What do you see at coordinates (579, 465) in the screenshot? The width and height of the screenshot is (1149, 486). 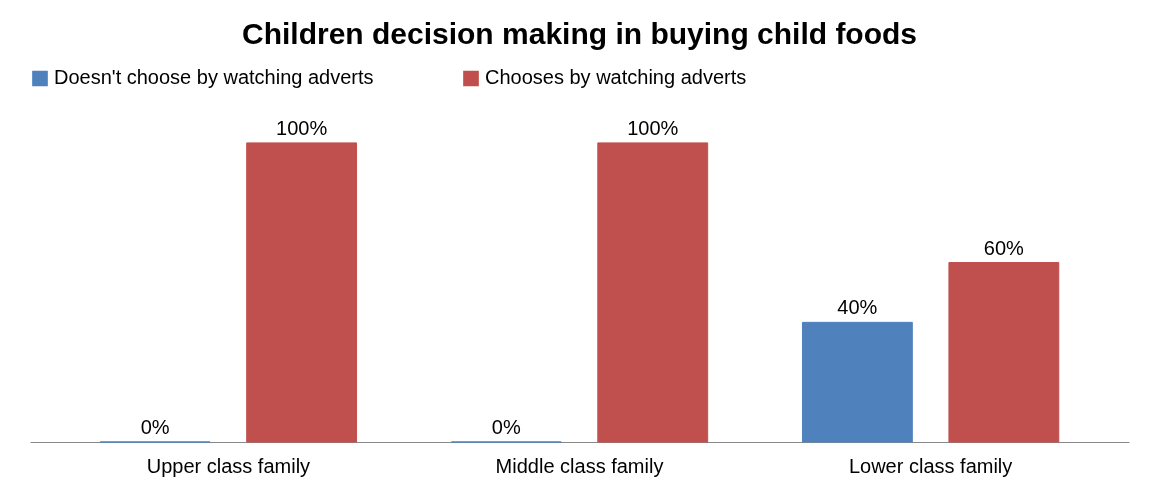 I see `x-tick-label: Middle class family` at bounding box center [579, 465].